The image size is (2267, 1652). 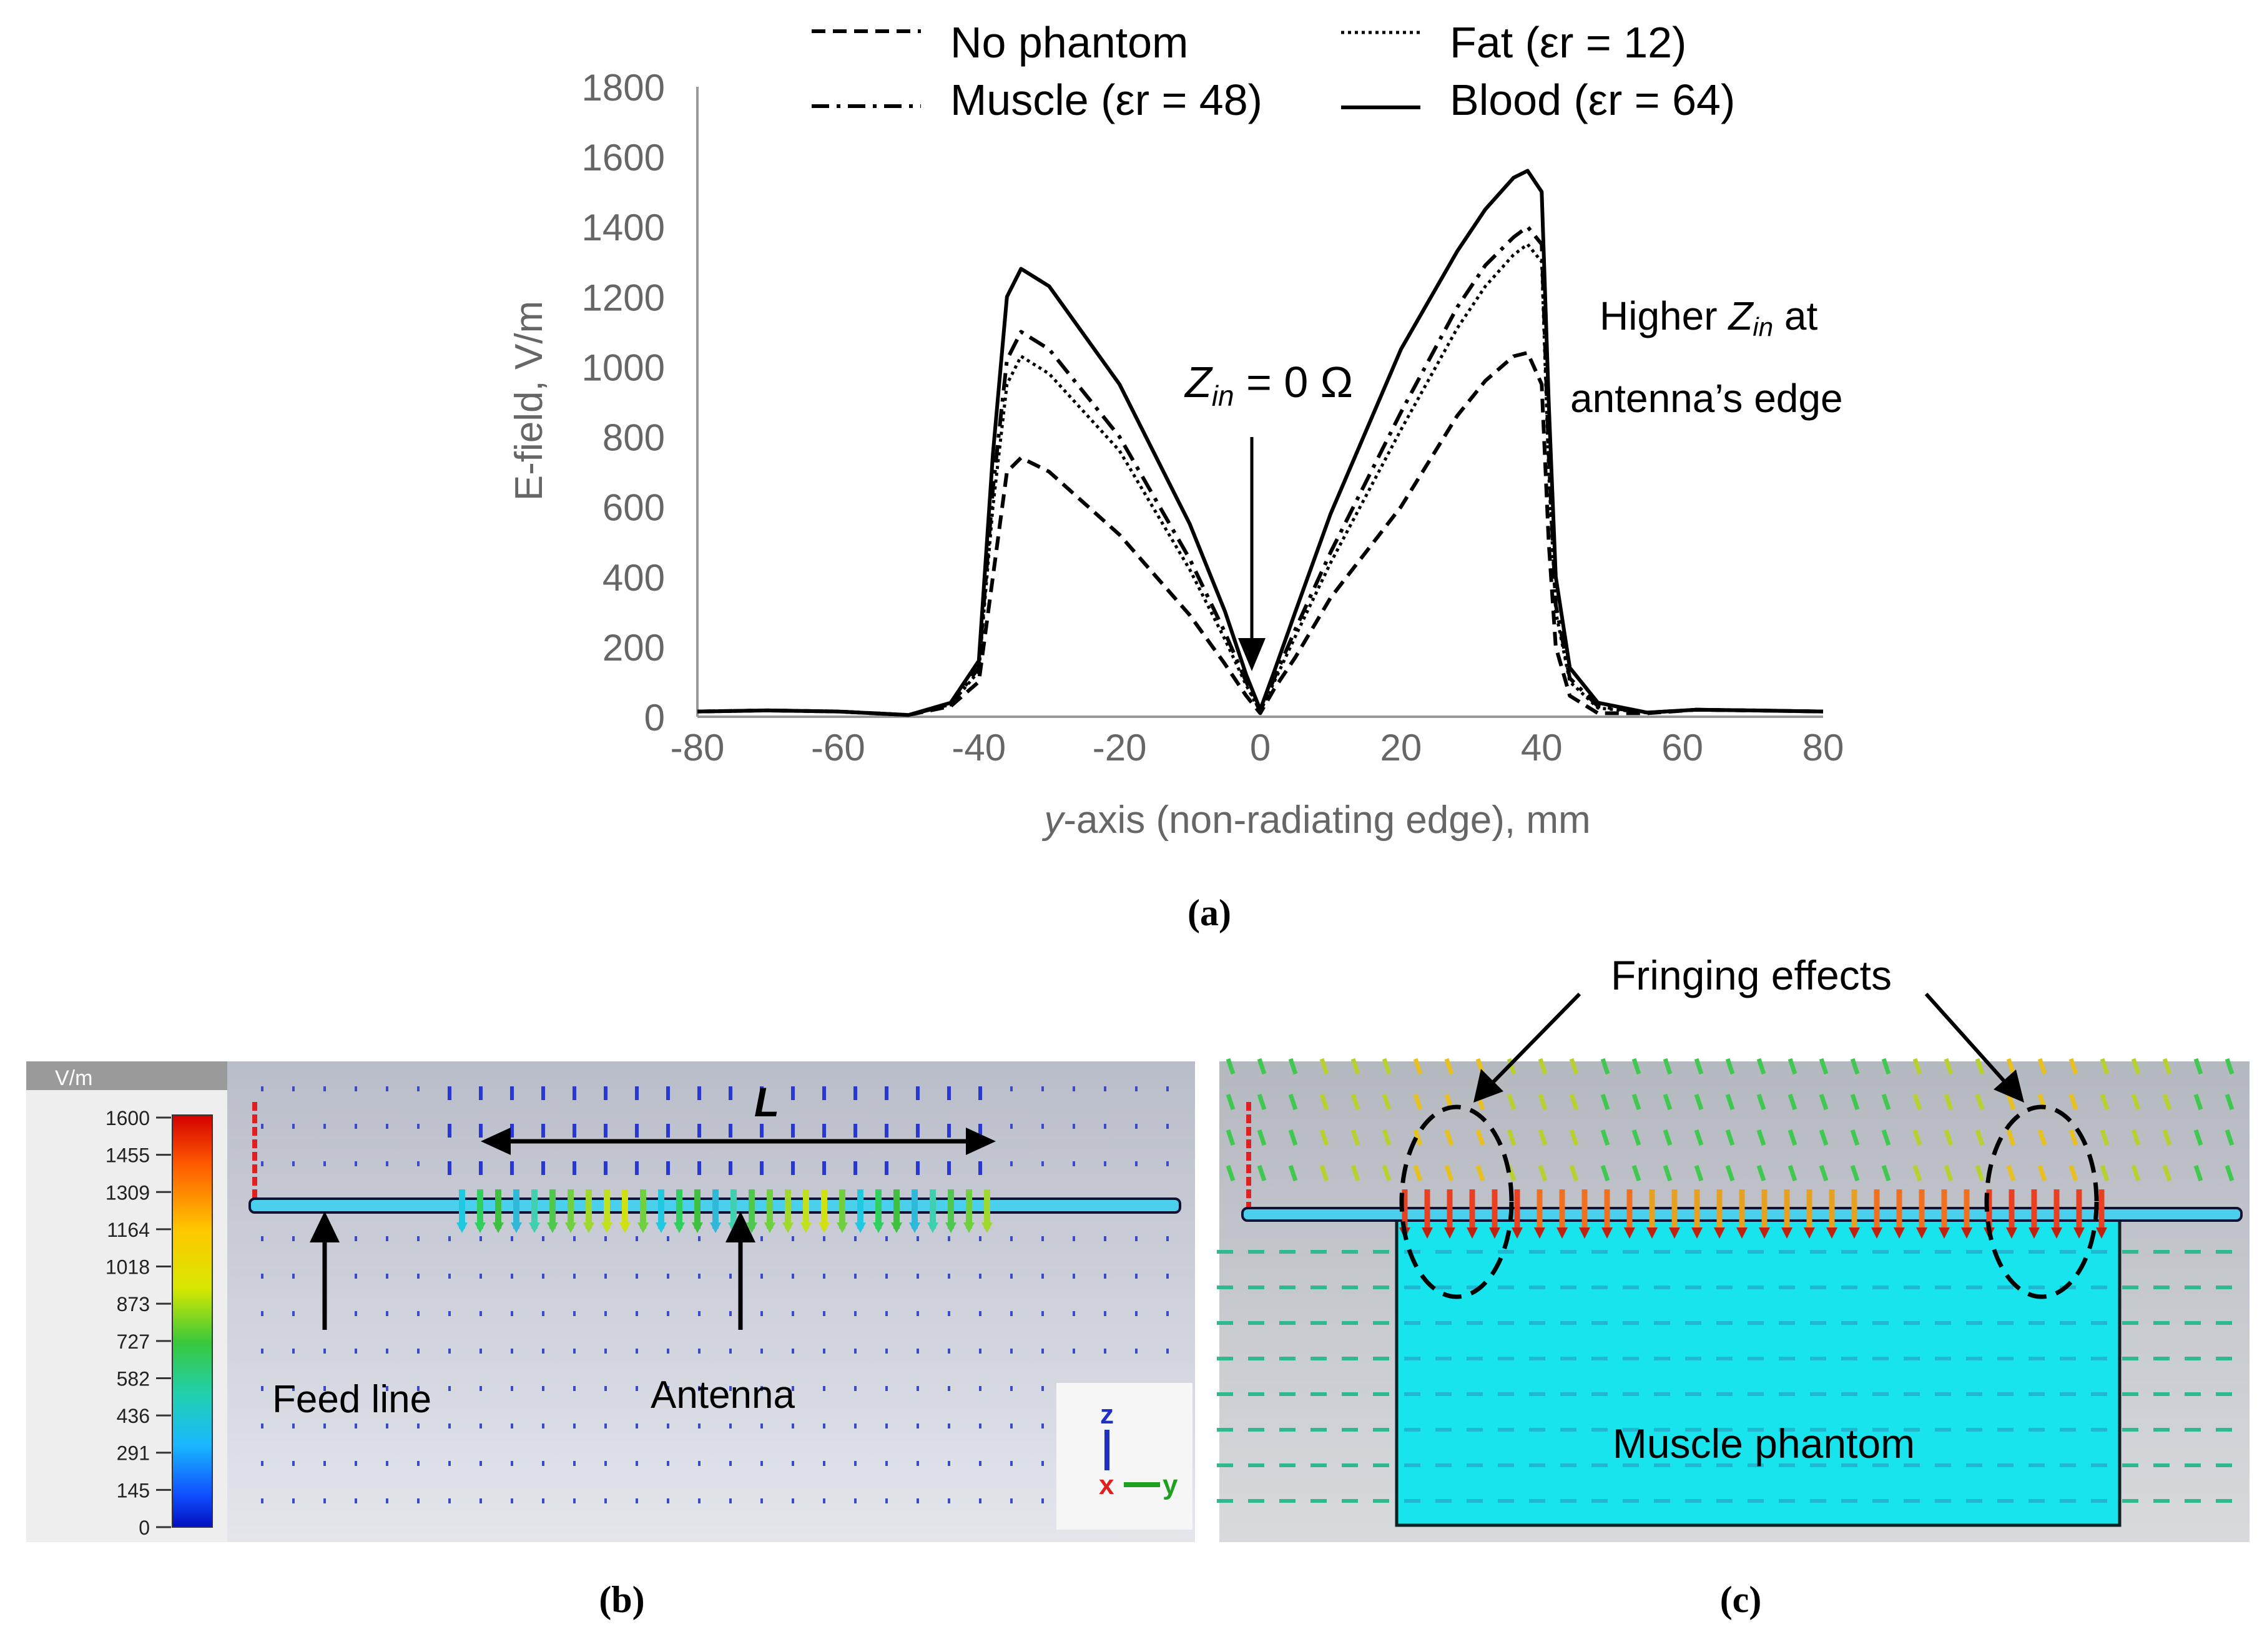 I want to click on x-tick-label-80: 80, so click(x=1823, y=748).